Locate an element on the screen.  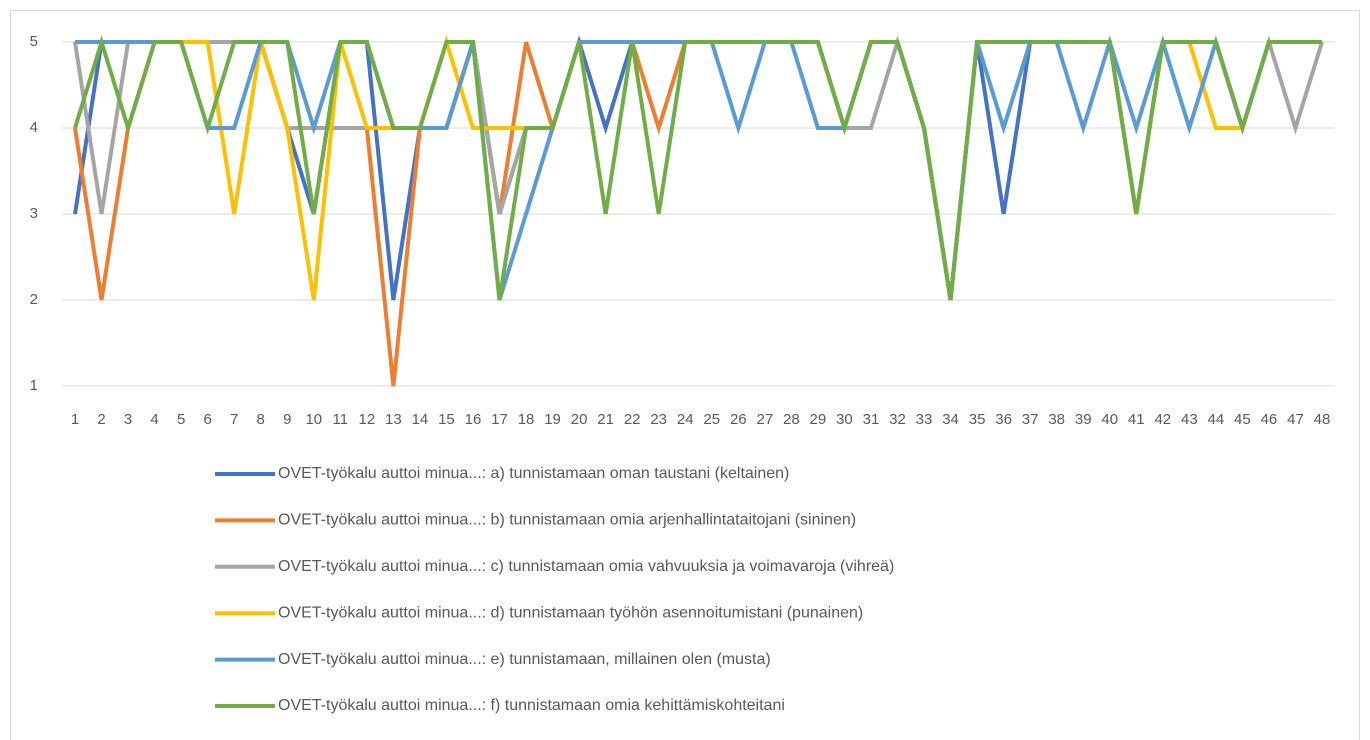
x-tick-label: 1 is located at coordinates (75, 419).